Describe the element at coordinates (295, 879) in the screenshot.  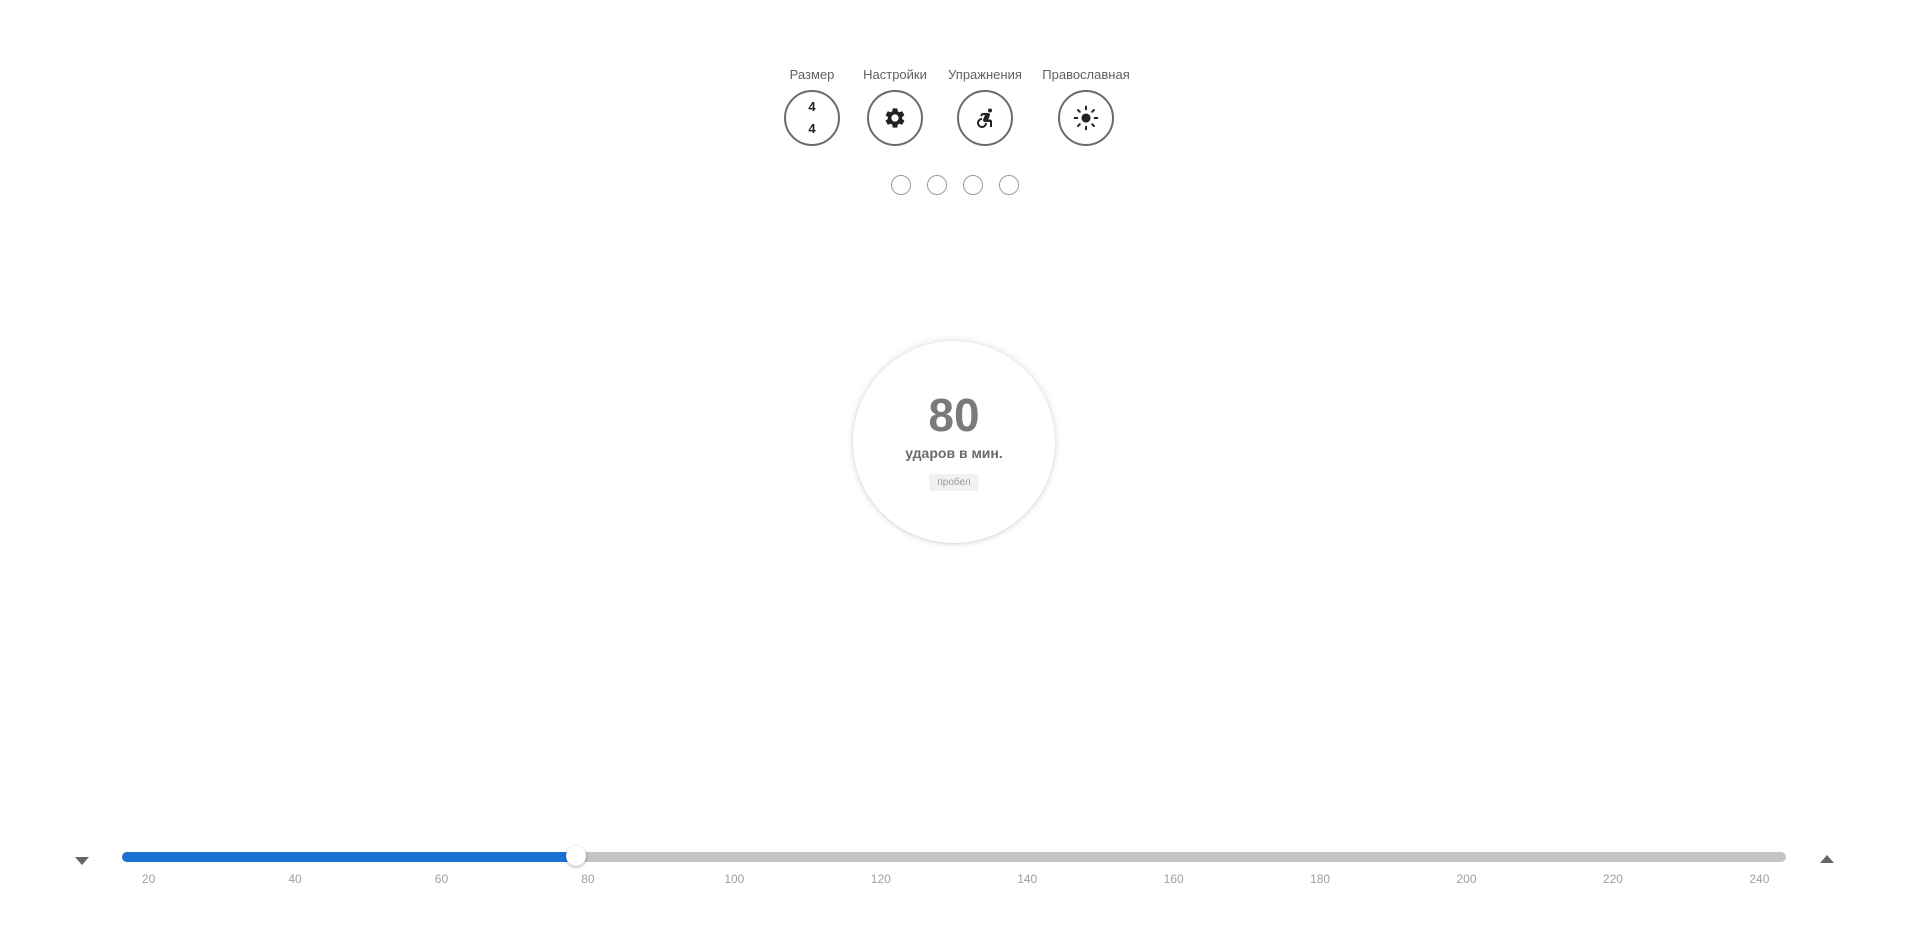
I see `slider-tick-label: 40` at that location.